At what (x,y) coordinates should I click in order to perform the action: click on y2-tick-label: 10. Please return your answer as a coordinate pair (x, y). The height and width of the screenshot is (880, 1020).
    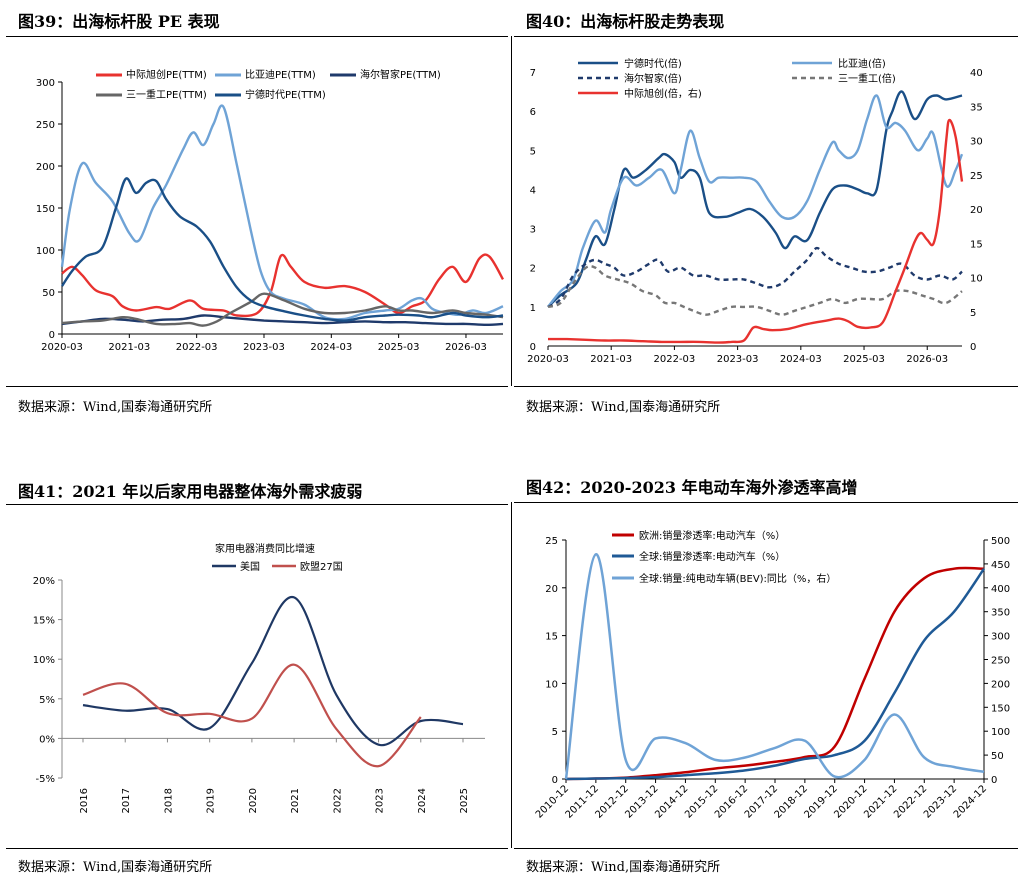
    Looking at the image, I should click on (976, 279).